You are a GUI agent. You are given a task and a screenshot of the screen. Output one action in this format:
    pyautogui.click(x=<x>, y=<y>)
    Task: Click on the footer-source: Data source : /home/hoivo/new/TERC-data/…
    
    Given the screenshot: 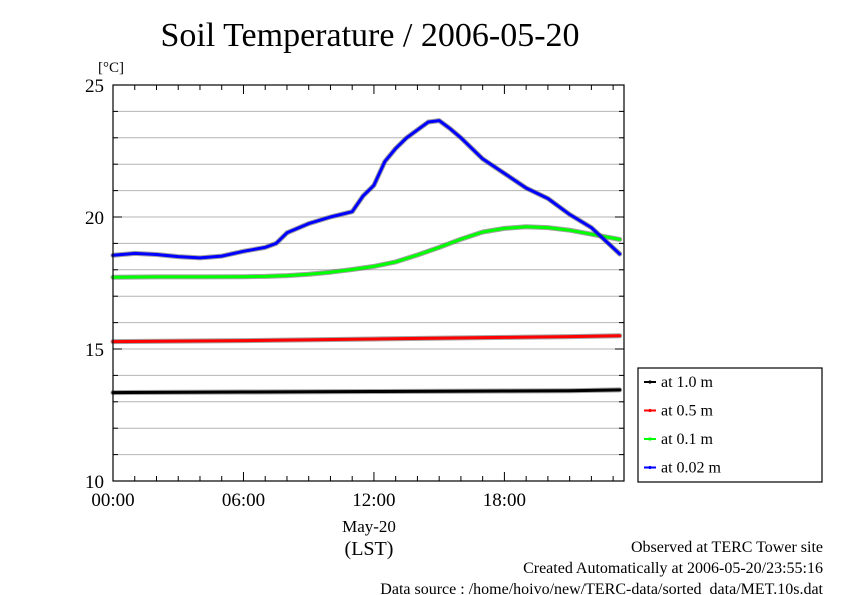 What is the action you would take?
    pyautogui.click(x=601, y=588)
    